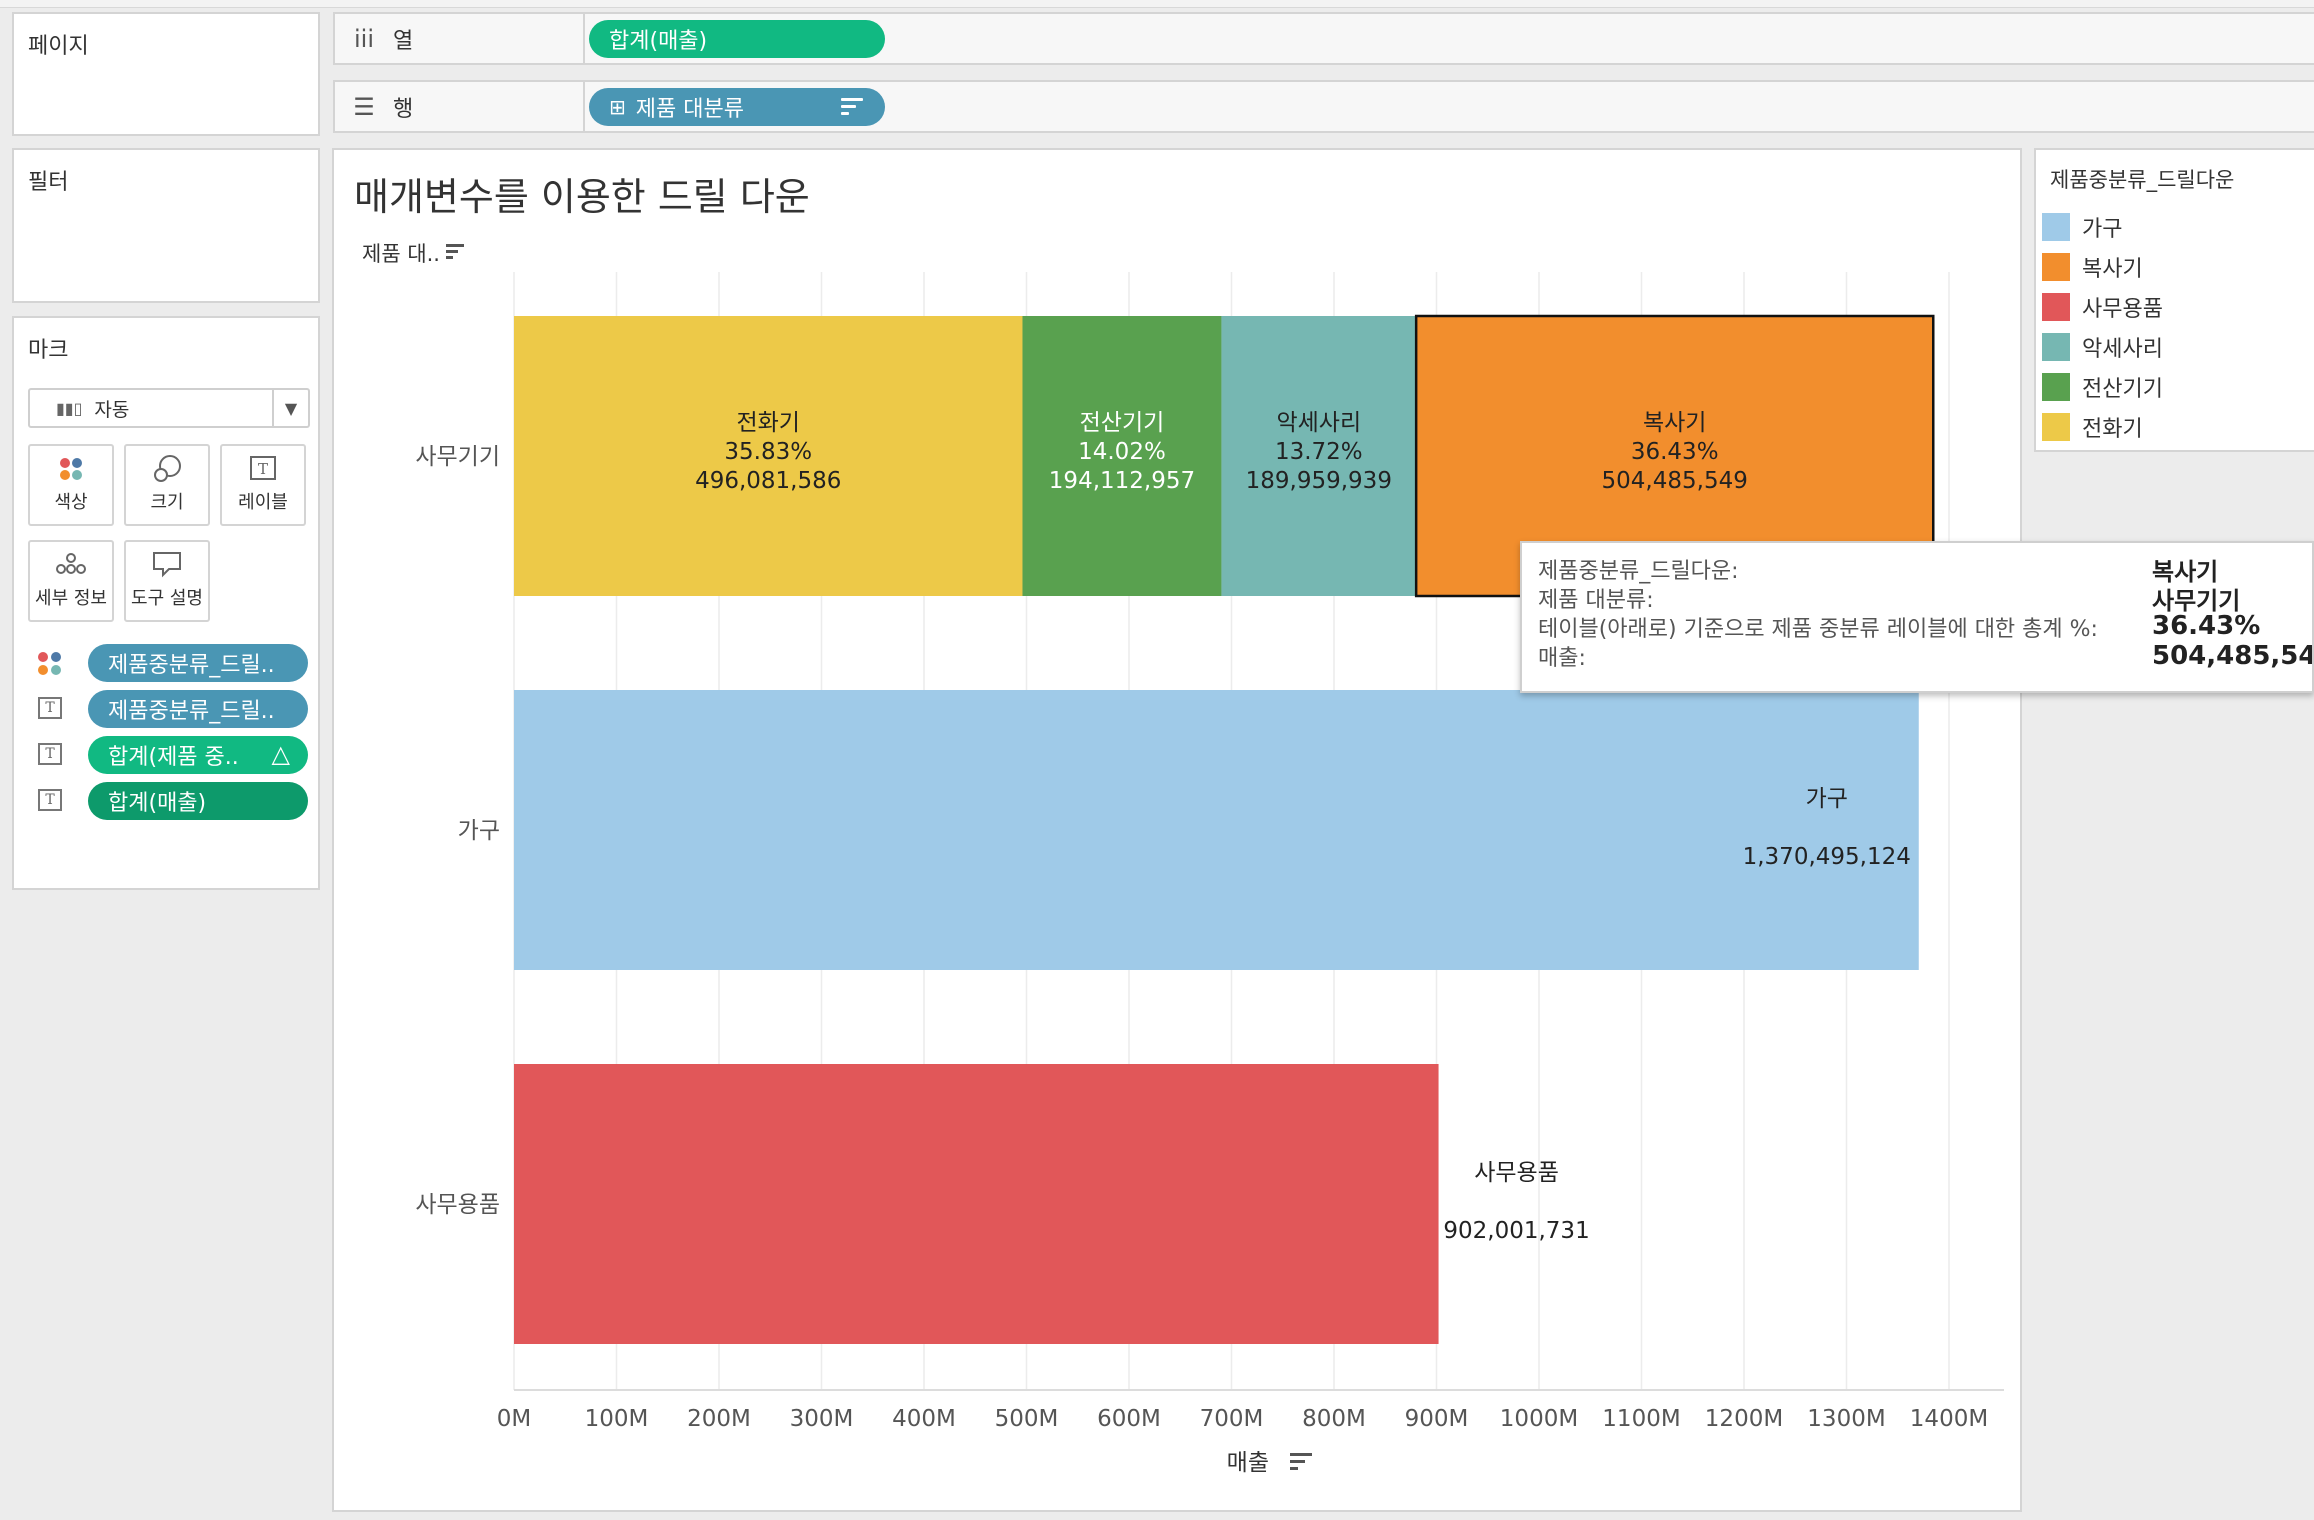 The width and height of the screenshot is (2314, 1520). Describe the element at coordinates (363, 38) in the screenshot. I see `columns-icon: iii` at that location.